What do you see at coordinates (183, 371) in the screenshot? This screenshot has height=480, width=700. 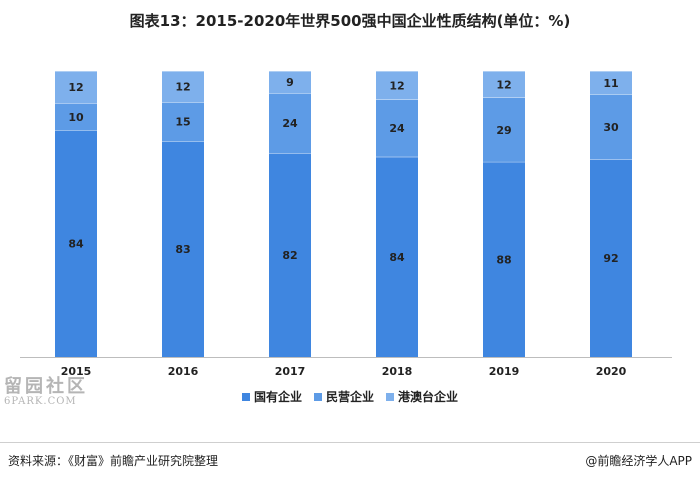 I see `x-tick-label: 2016` at bounding box center [183, 371].